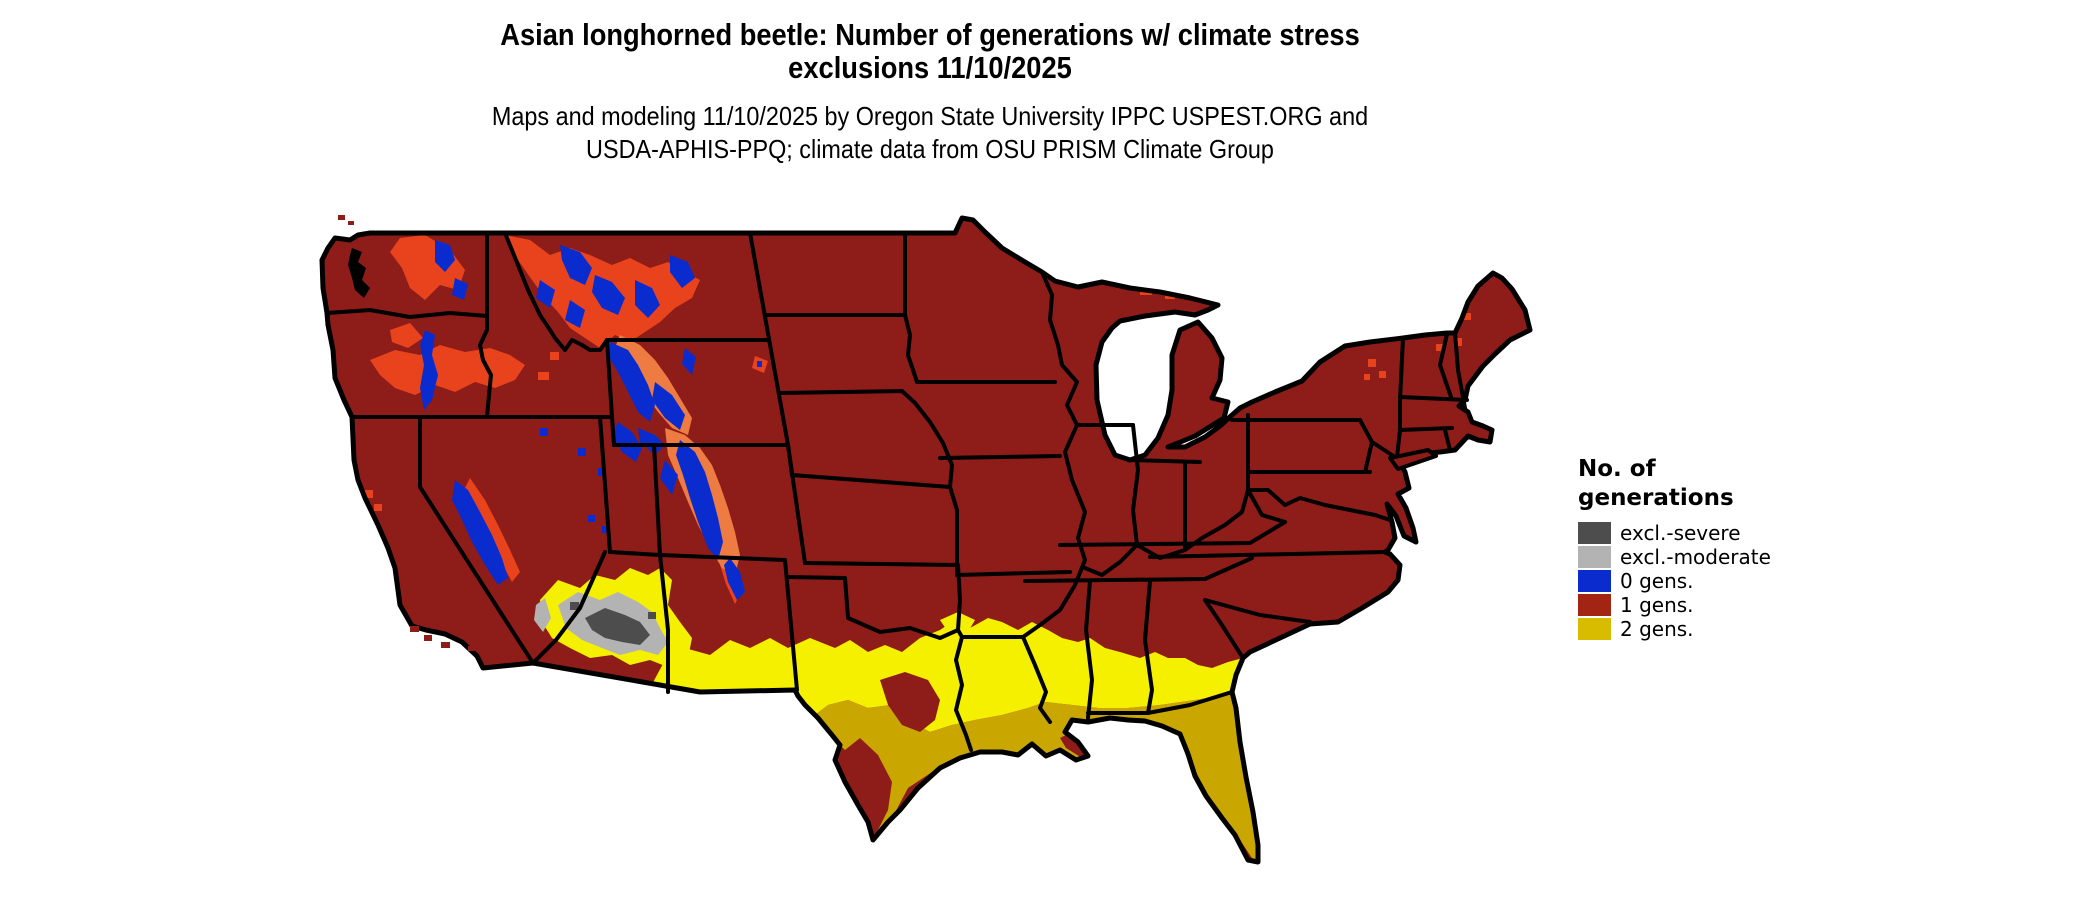  I want to click on legend-title: No. of generations, so click(1728, 484).